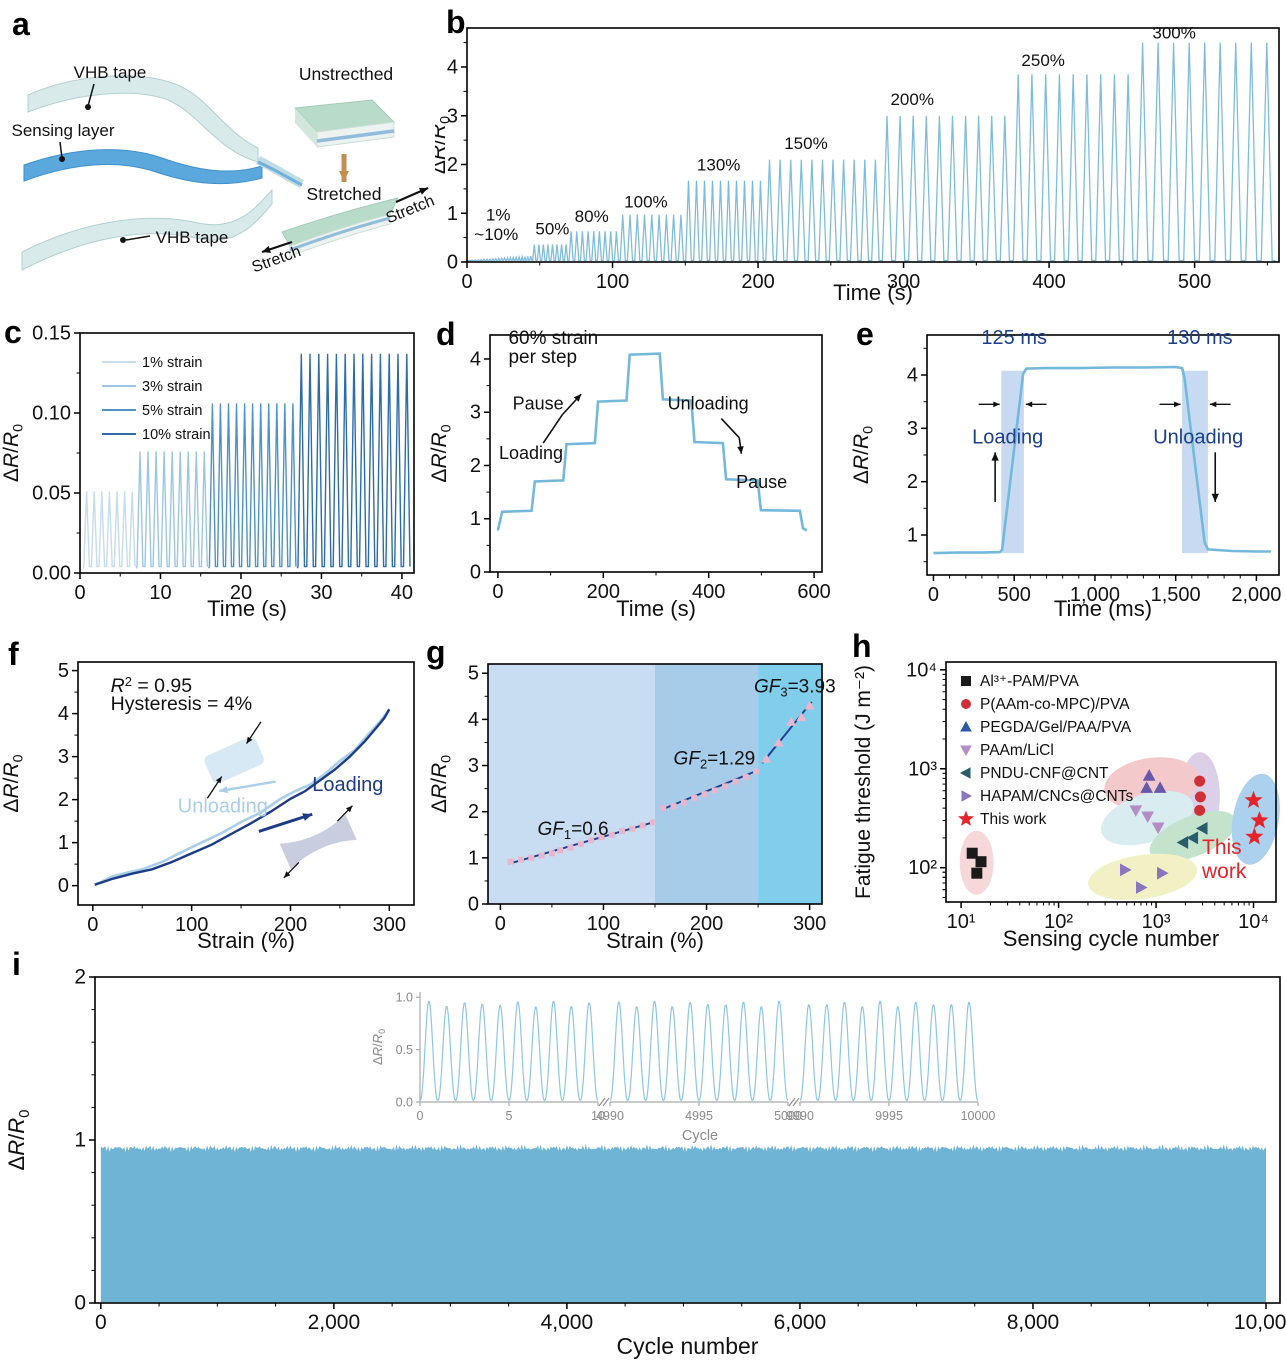 This screenshot has width=1286, height=1365. What do you see at coordinates (280, 173) in the screenshot?
I see `laminate-tail-core` at bounding box center [280, 173].